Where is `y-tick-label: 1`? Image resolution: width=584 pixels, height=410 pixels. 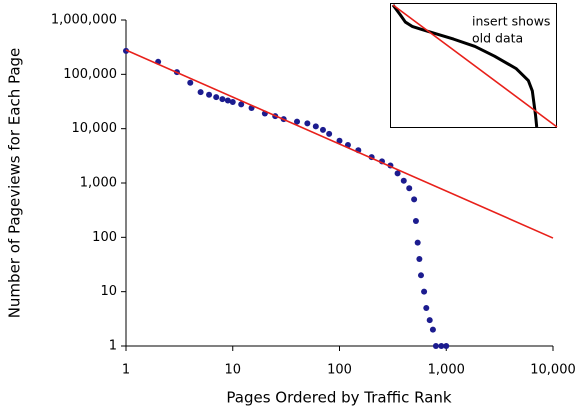
y-tick-label: 1 is located at coordinates (113, 346).